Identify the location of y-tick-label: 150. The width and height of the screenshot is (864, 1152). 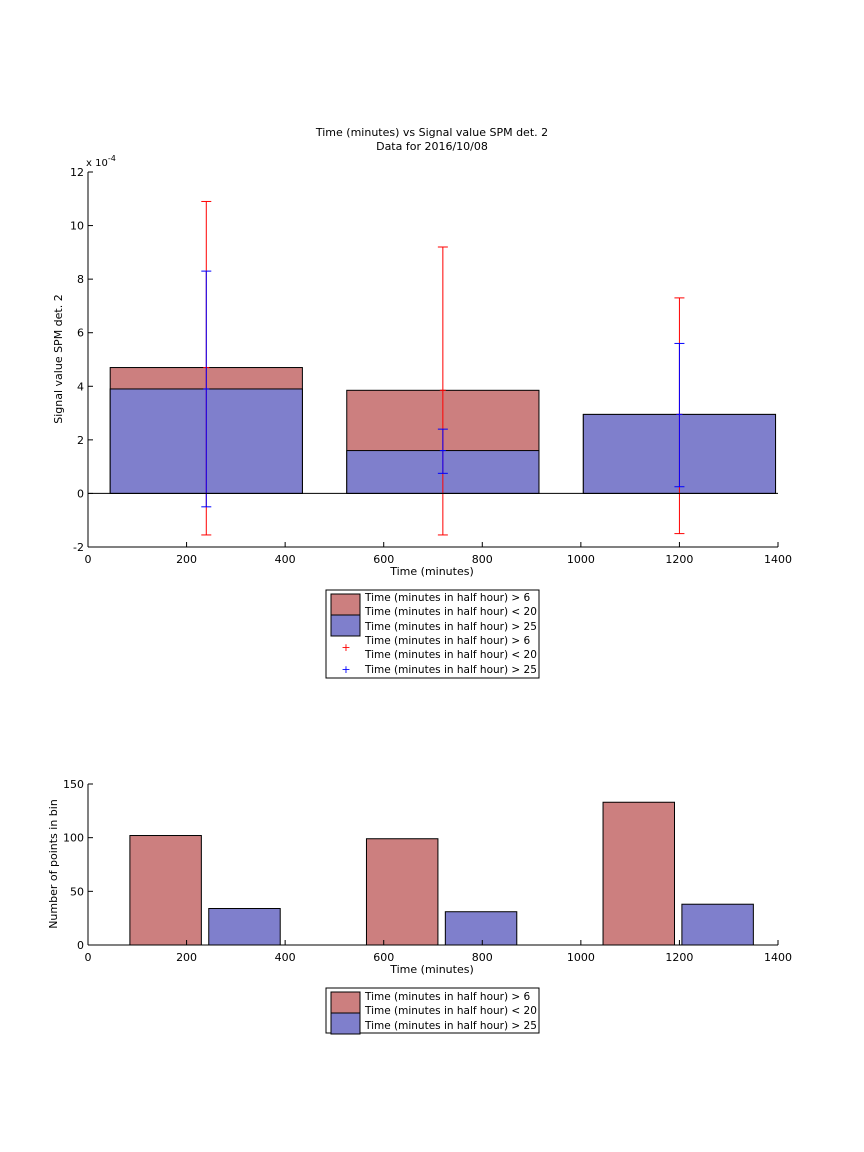
(73, 784).